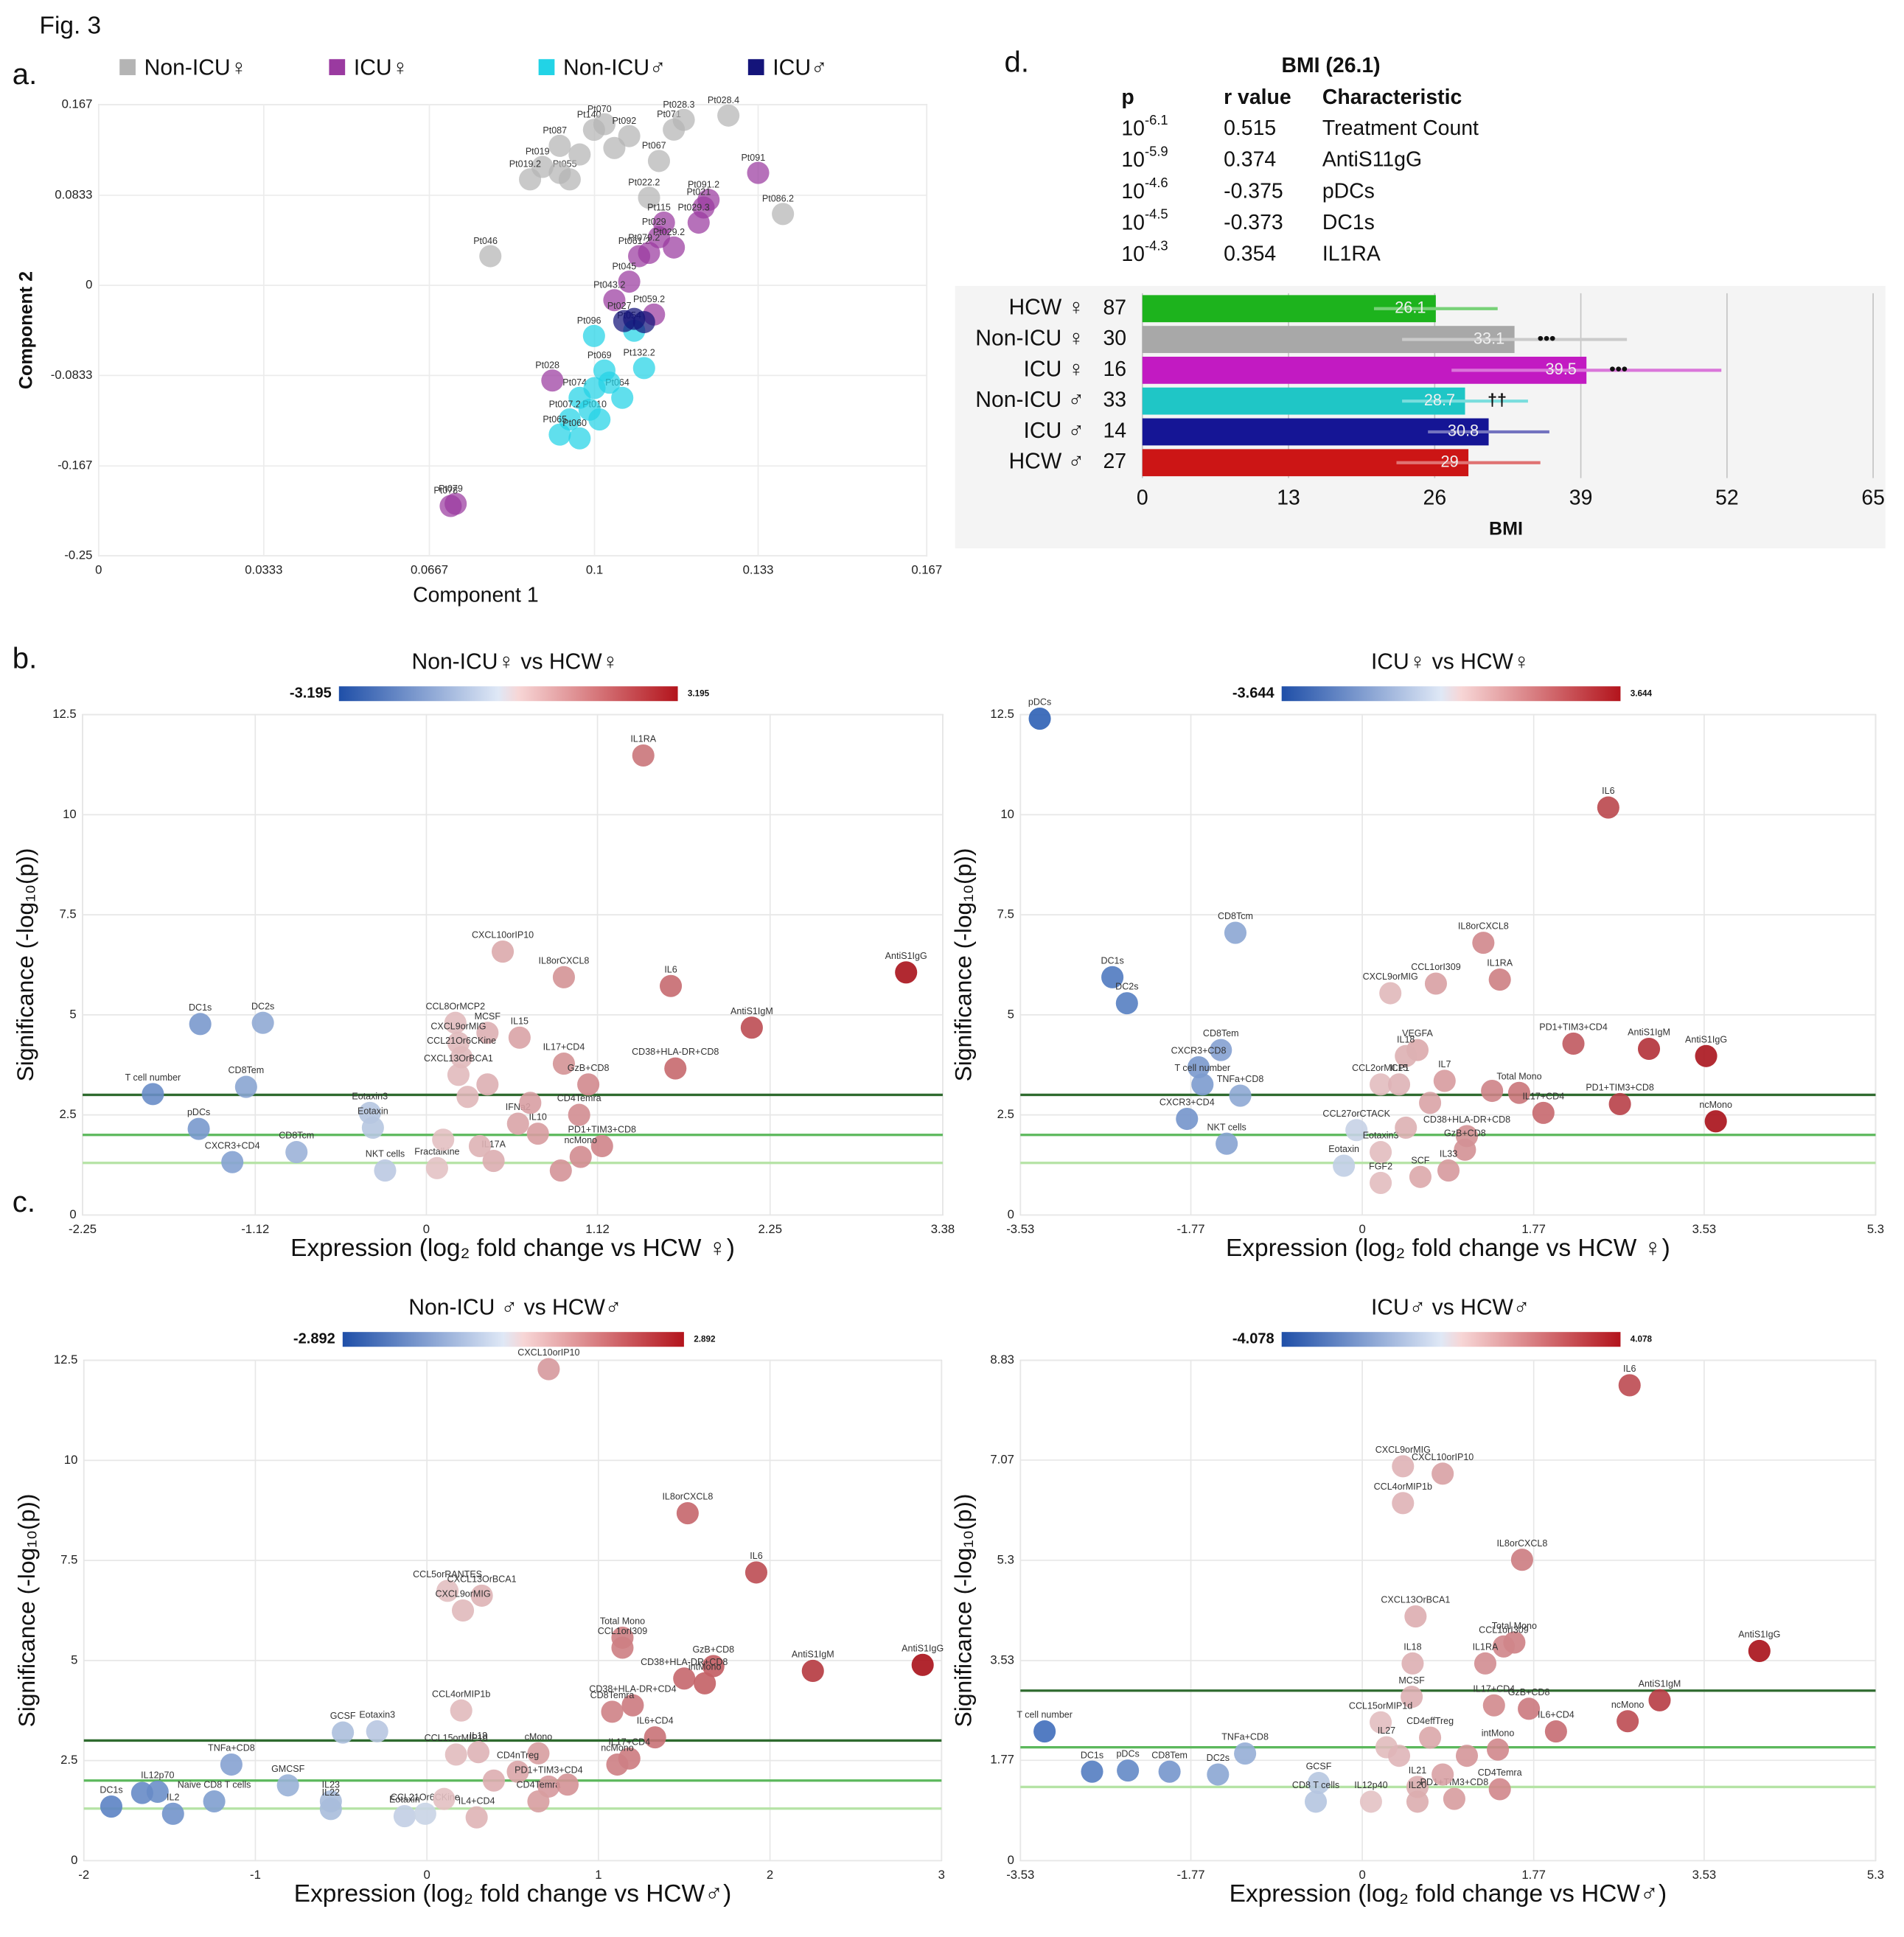 The image size is (1904, 1937). I want to click on y-tick-label: 0, so click(72, 1214).